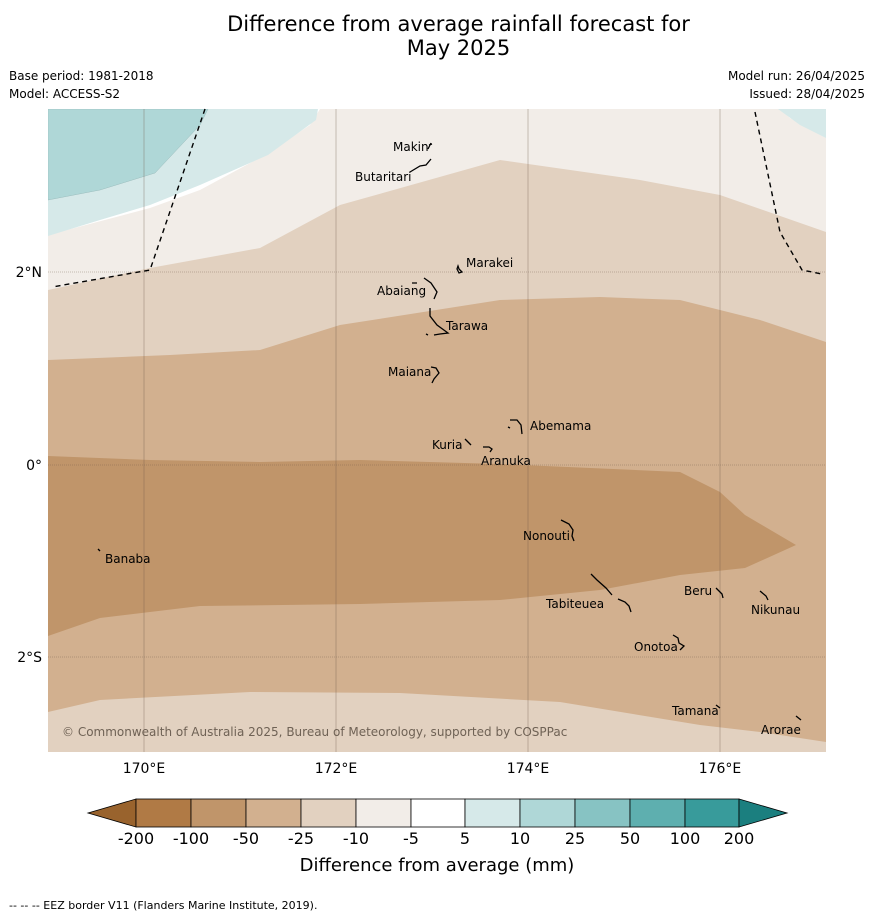 This screenshot has height=919, width=873. What do you see at coordinates (630, 838) in the screenshot?
I see `colorbar-tick-10: 50` at bounding box center [630, 838].